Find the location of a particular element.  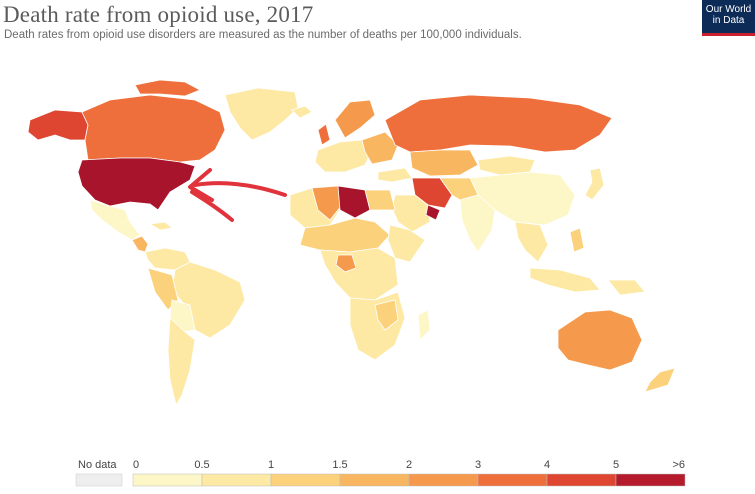

region-southeast-asia is located at coordinates (531, 242).